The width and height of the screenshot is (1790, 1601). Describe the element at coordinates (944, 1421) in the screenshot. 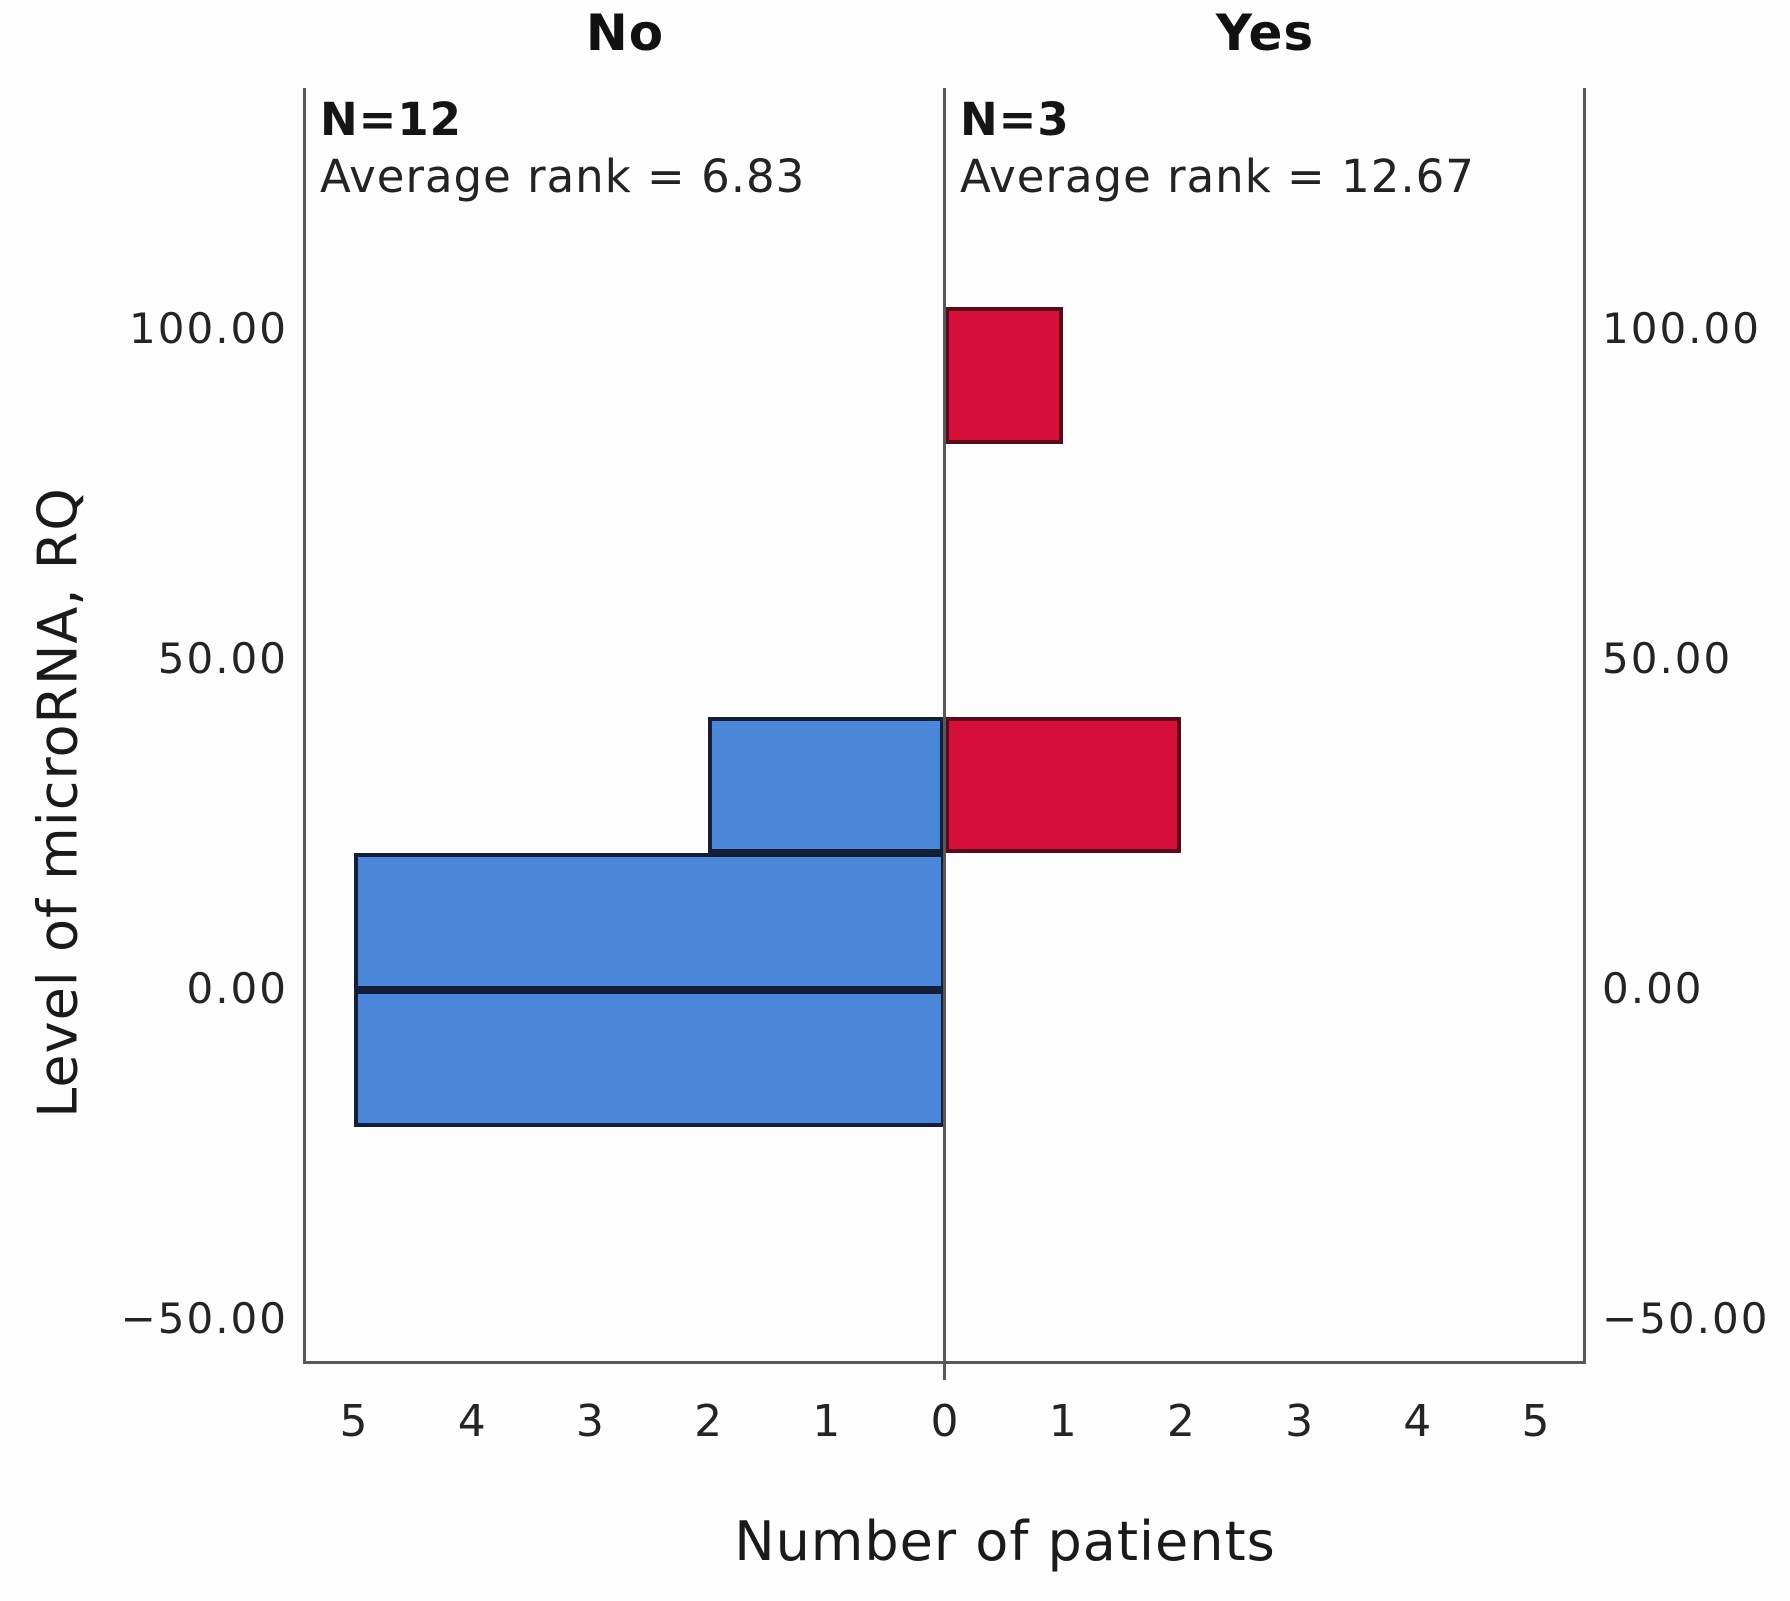

I see `x-tick-label: 0` at that location.